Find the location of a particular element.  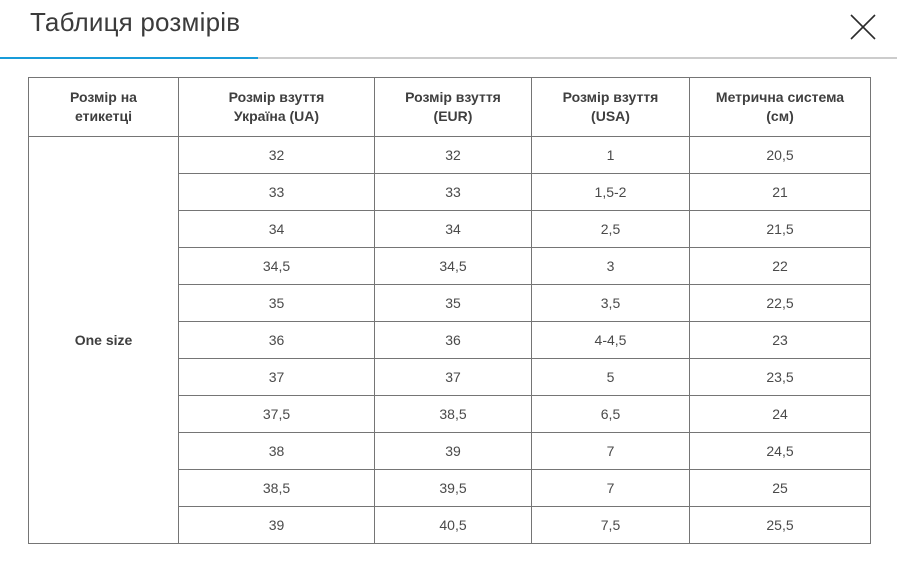

column-header-eur-line1: Розмір взуття is located at coordinates (453, 97).